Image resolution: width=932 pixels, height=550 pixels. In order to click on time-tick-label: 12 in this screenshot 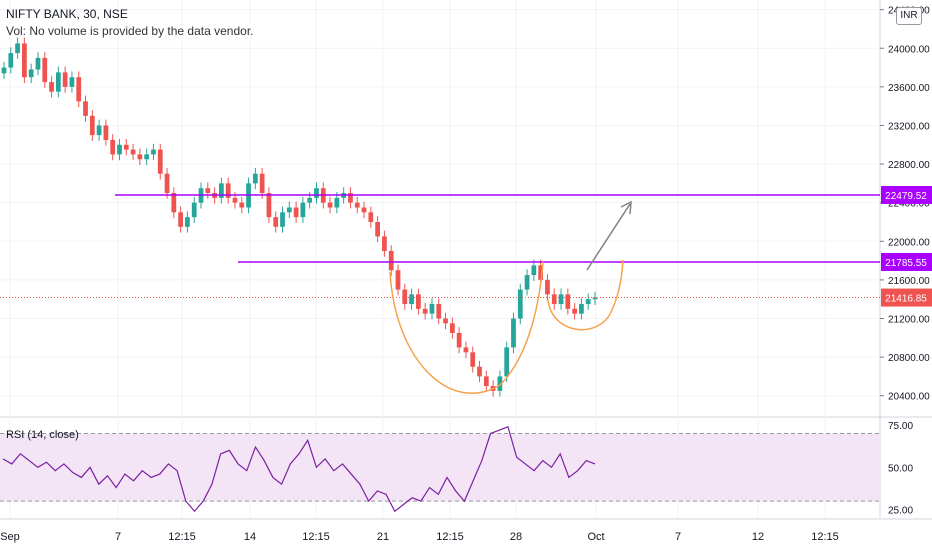, I will do `click(758, 537)`.